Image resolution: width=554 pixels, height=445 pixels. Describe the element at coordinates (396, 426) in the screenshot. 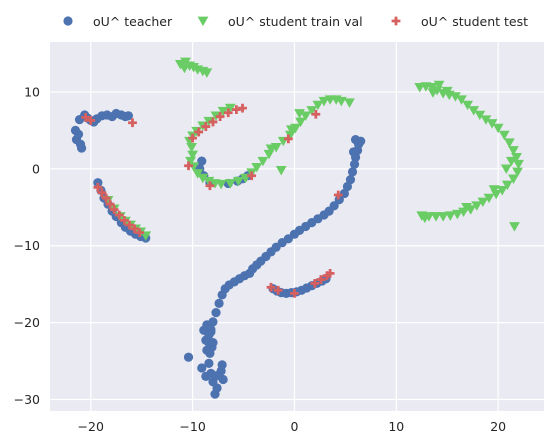

I see `x-tick-label: 10` at that location.